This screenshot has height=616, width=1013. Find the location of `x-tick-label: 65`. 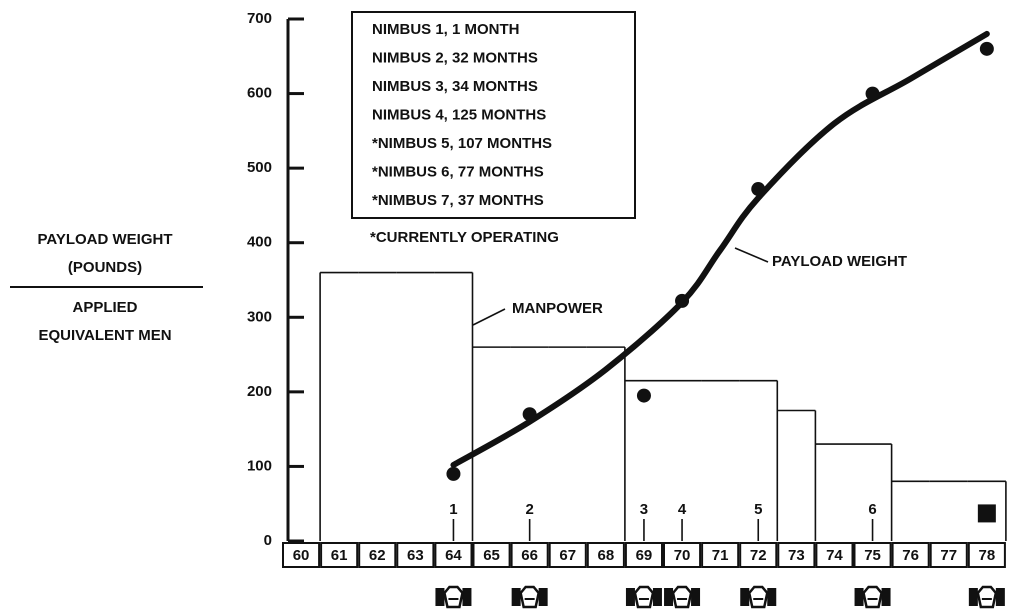

x-tick-label: 65 is located at coordinates (491, 555).